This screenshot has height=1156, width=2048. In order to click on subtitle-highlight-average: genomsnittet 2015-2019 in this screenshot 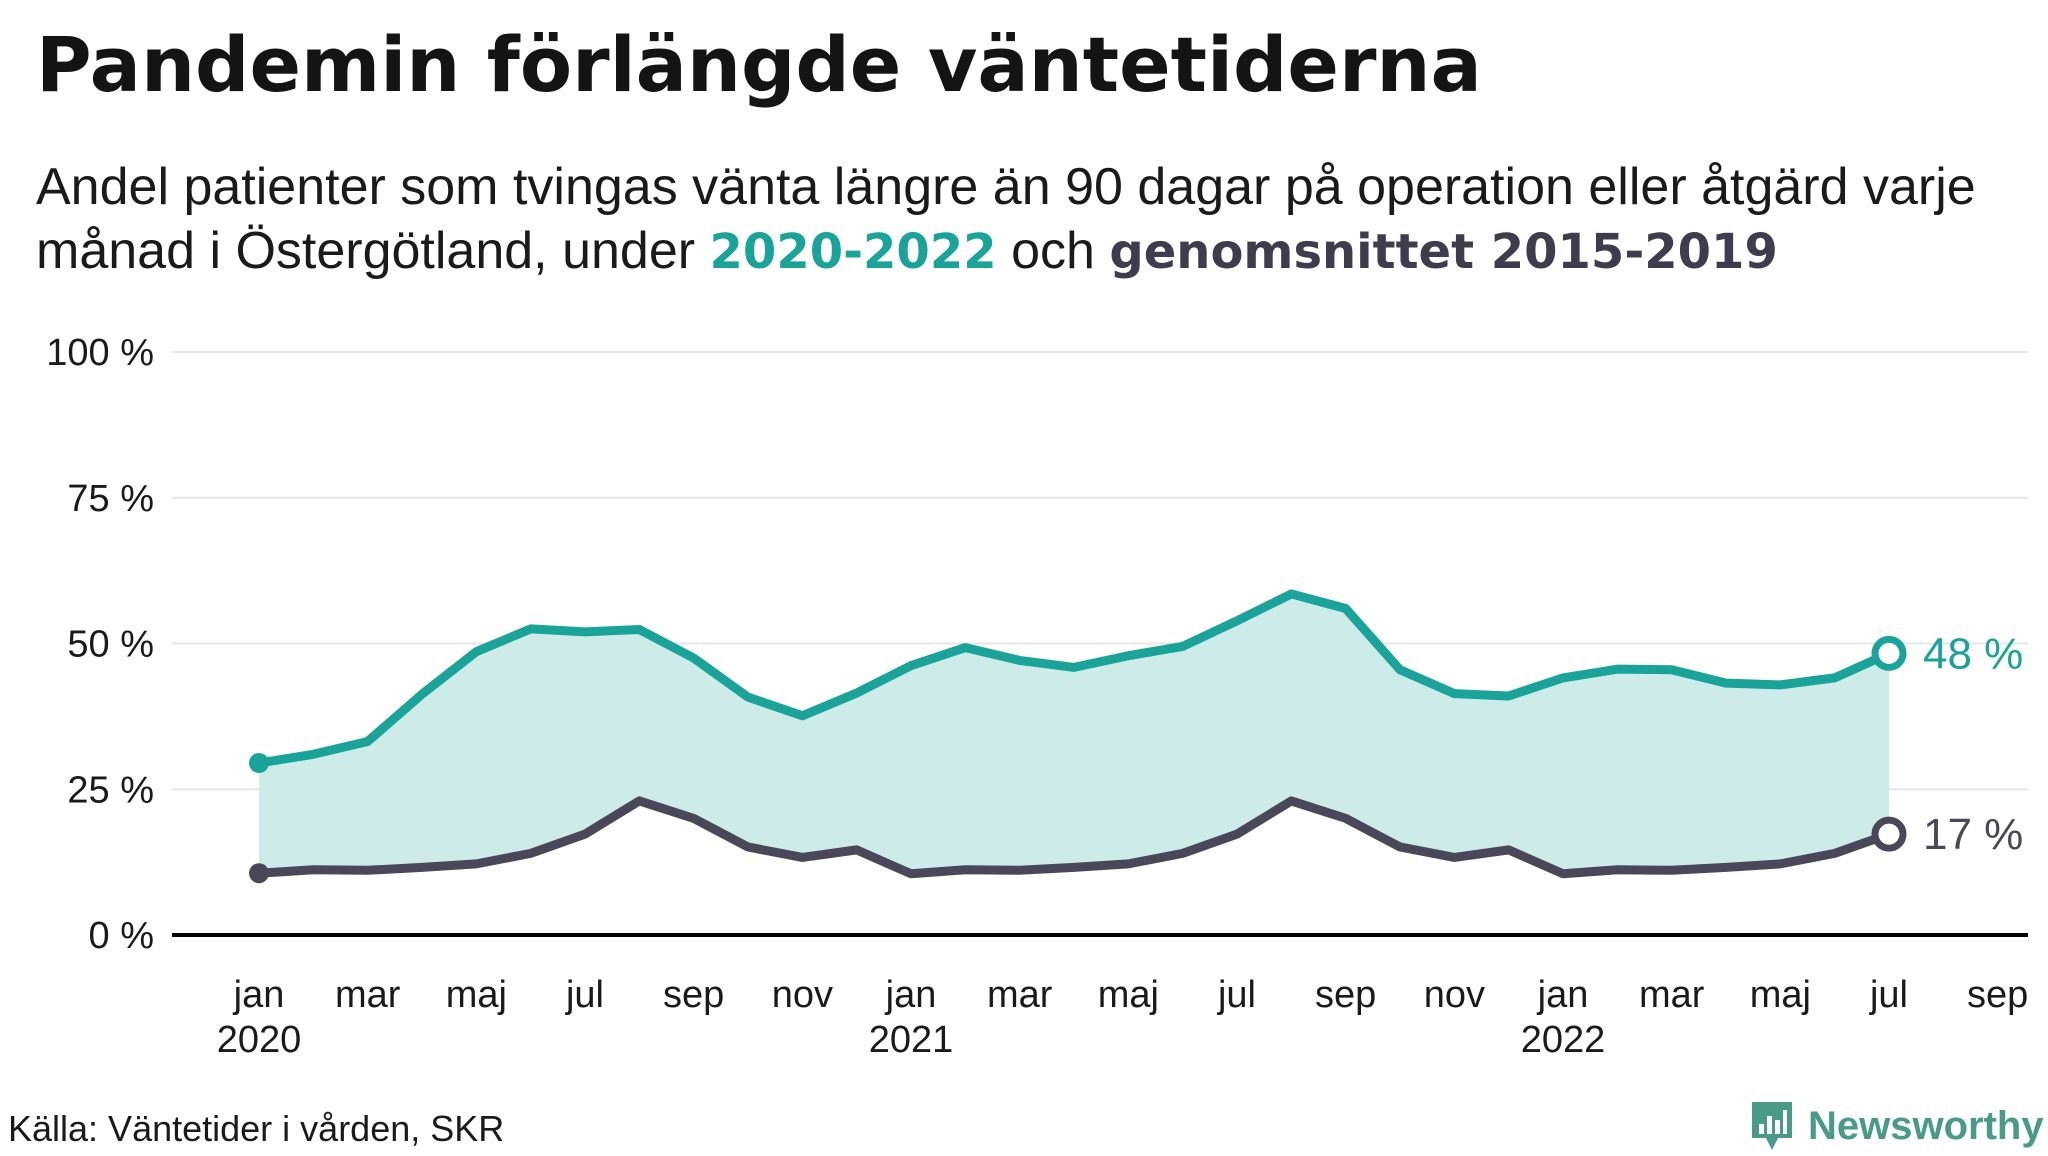, I will do `click(1443, 252)`.